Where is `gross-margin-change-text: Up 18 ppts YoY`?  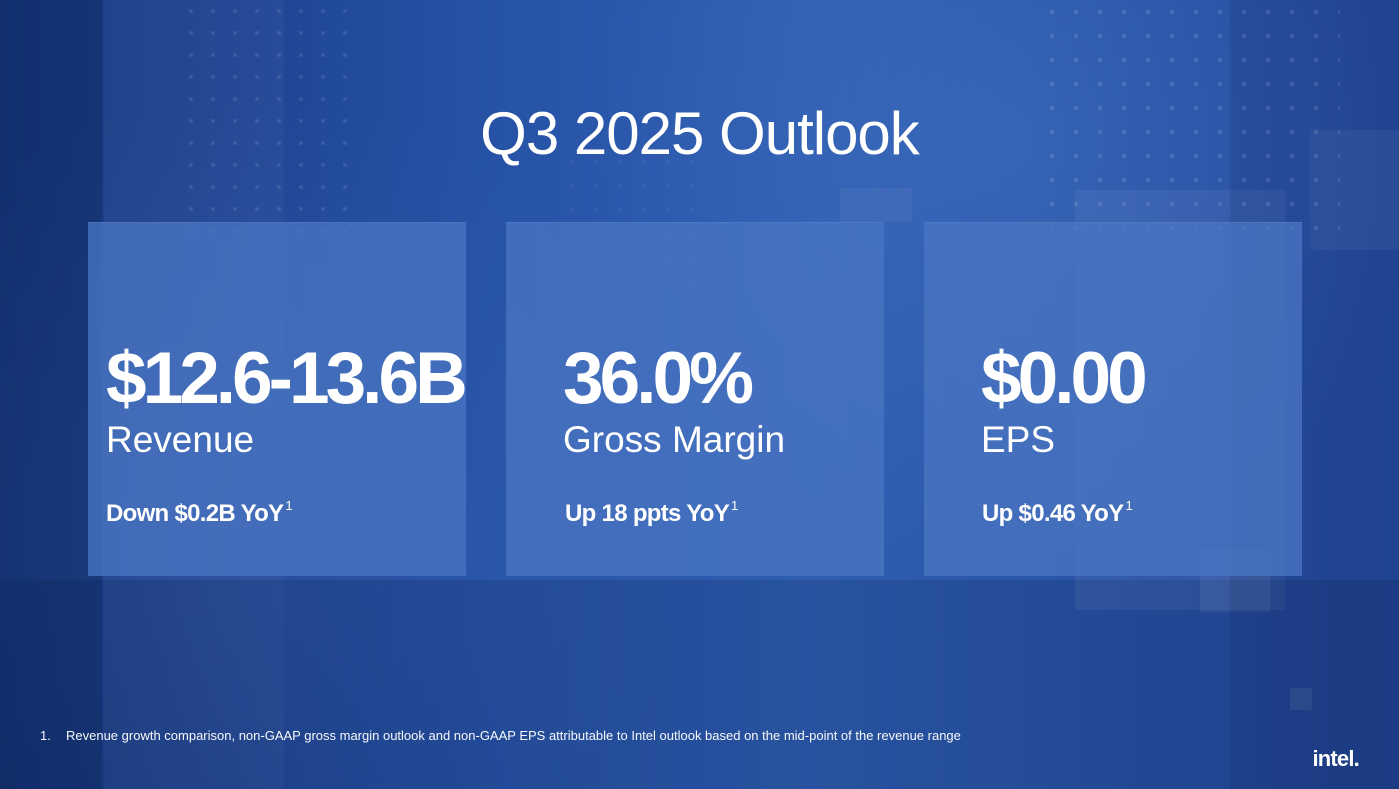
gross-margin-change-text: Up 18 ppts YoY is located at coordinates (647, 513).